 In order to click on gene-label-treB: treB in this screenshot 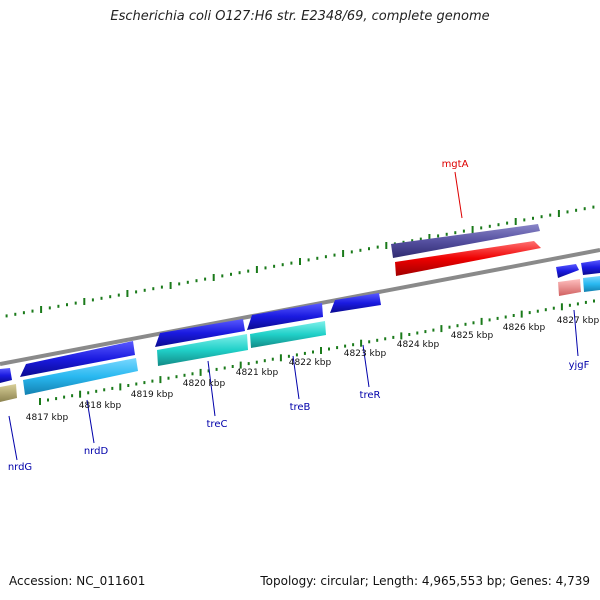, I will do `click(300, 407)`.